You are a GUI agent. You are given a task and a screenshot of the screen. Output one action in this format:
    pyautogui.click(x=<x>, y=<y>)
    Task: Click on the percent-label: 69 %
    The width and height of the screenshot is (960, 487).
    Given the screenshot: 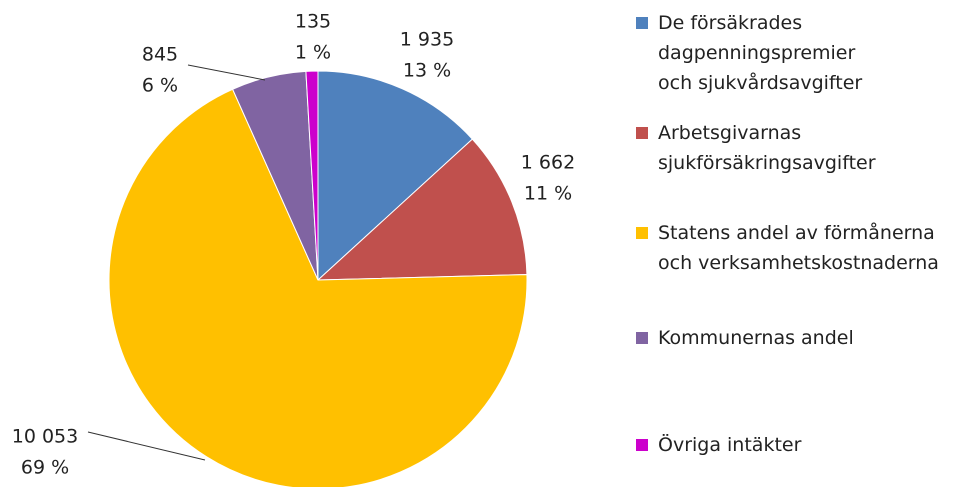 What is the action you would take?
    pyautogui.click(x=45, y=468)
    